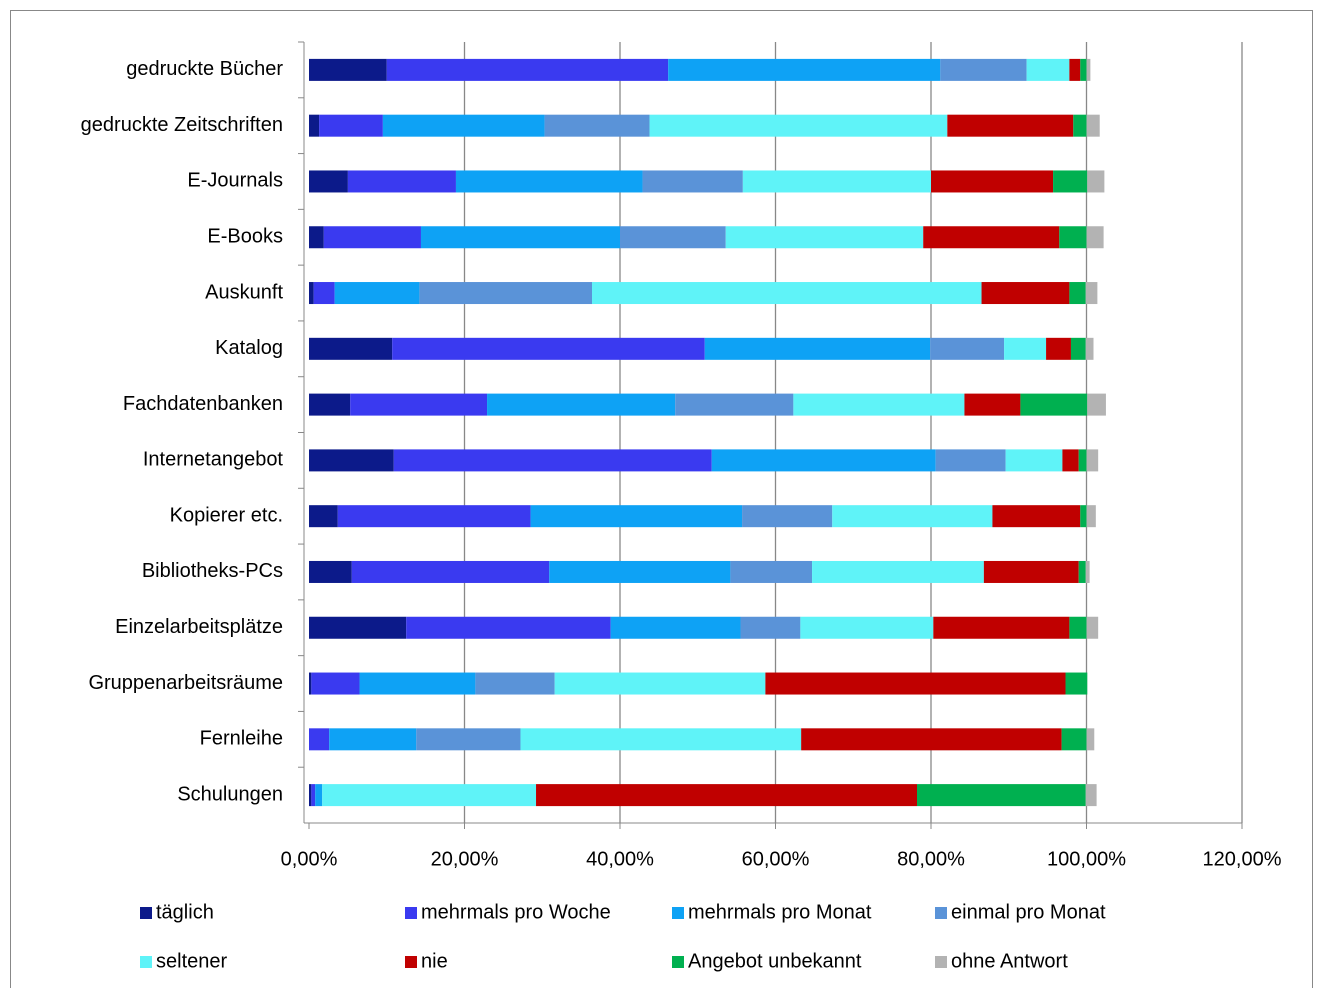  Describe the element at coordinates (185, 683) in the screenshot. I see `y-tick-label: Gruppenarbeitsräume` at that location.